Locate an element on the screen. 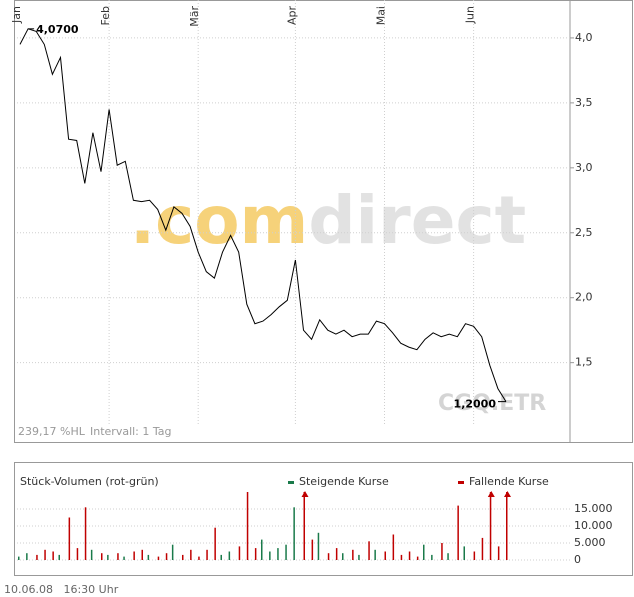 The image size is (634, 597). value-label: 1,2000 is located at coordinates (475, 404).